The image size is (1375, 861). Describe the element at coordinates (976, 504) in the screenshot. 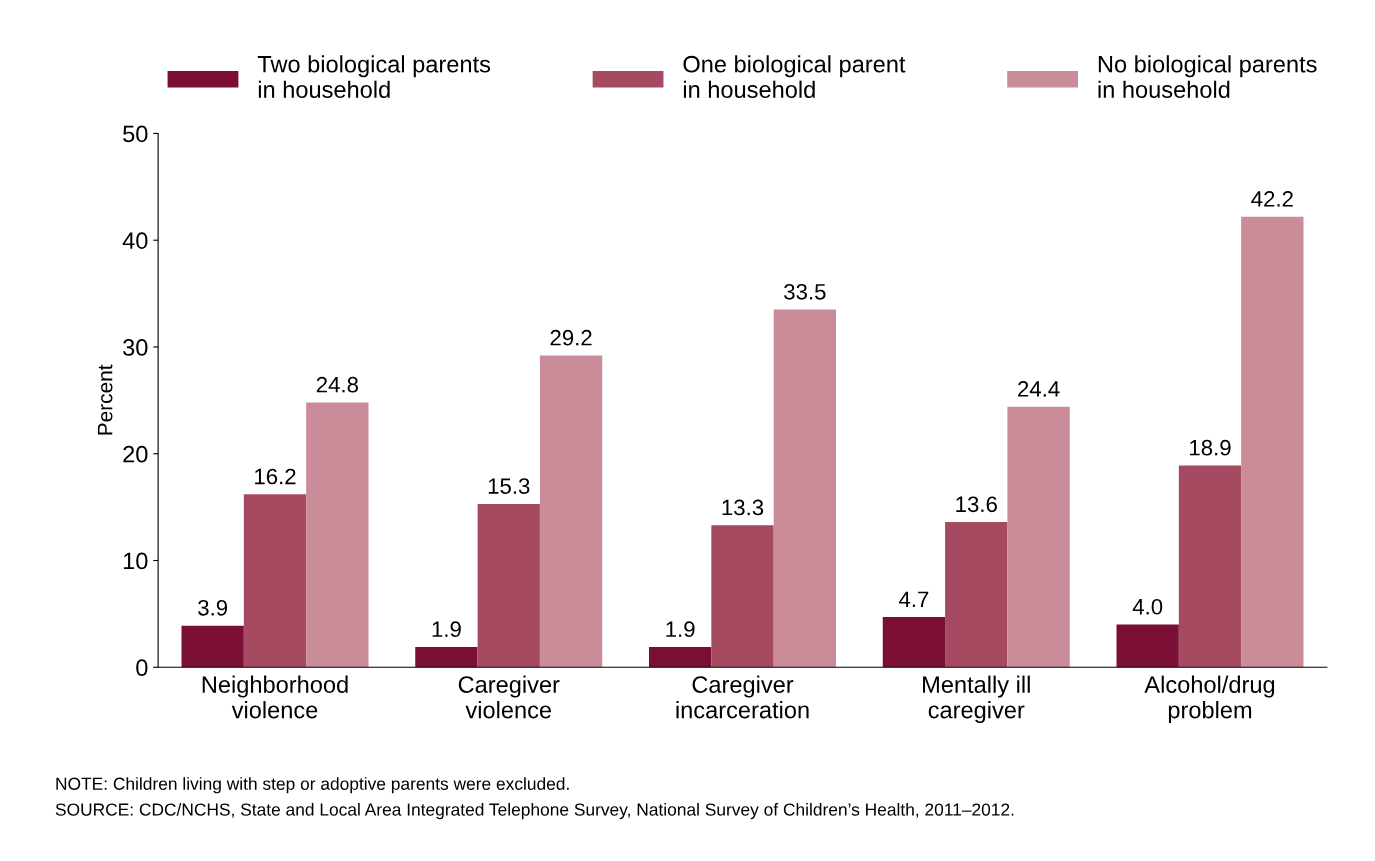

I see `data-label: 13.6` at that location.